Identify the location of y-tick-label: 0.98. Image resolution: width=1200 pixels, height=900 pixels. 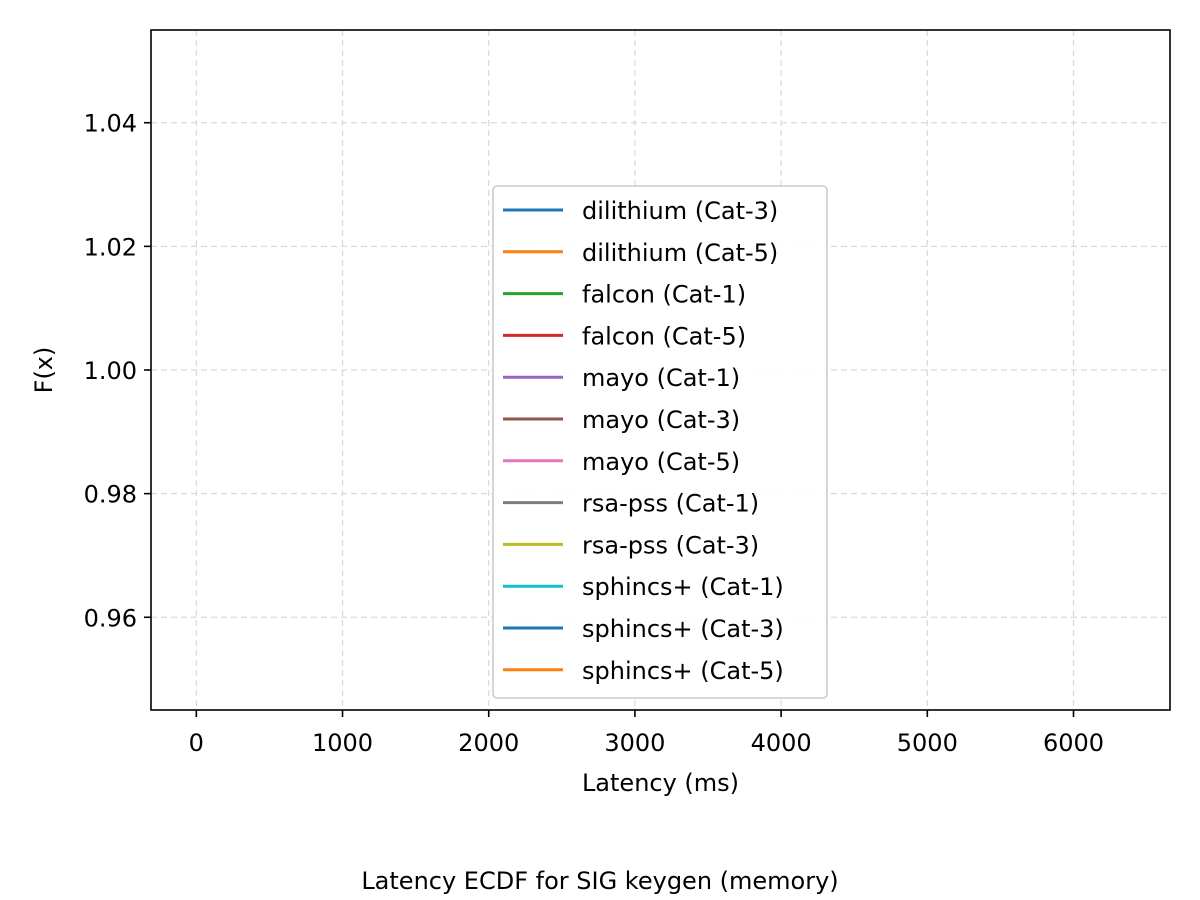
(110, 495).